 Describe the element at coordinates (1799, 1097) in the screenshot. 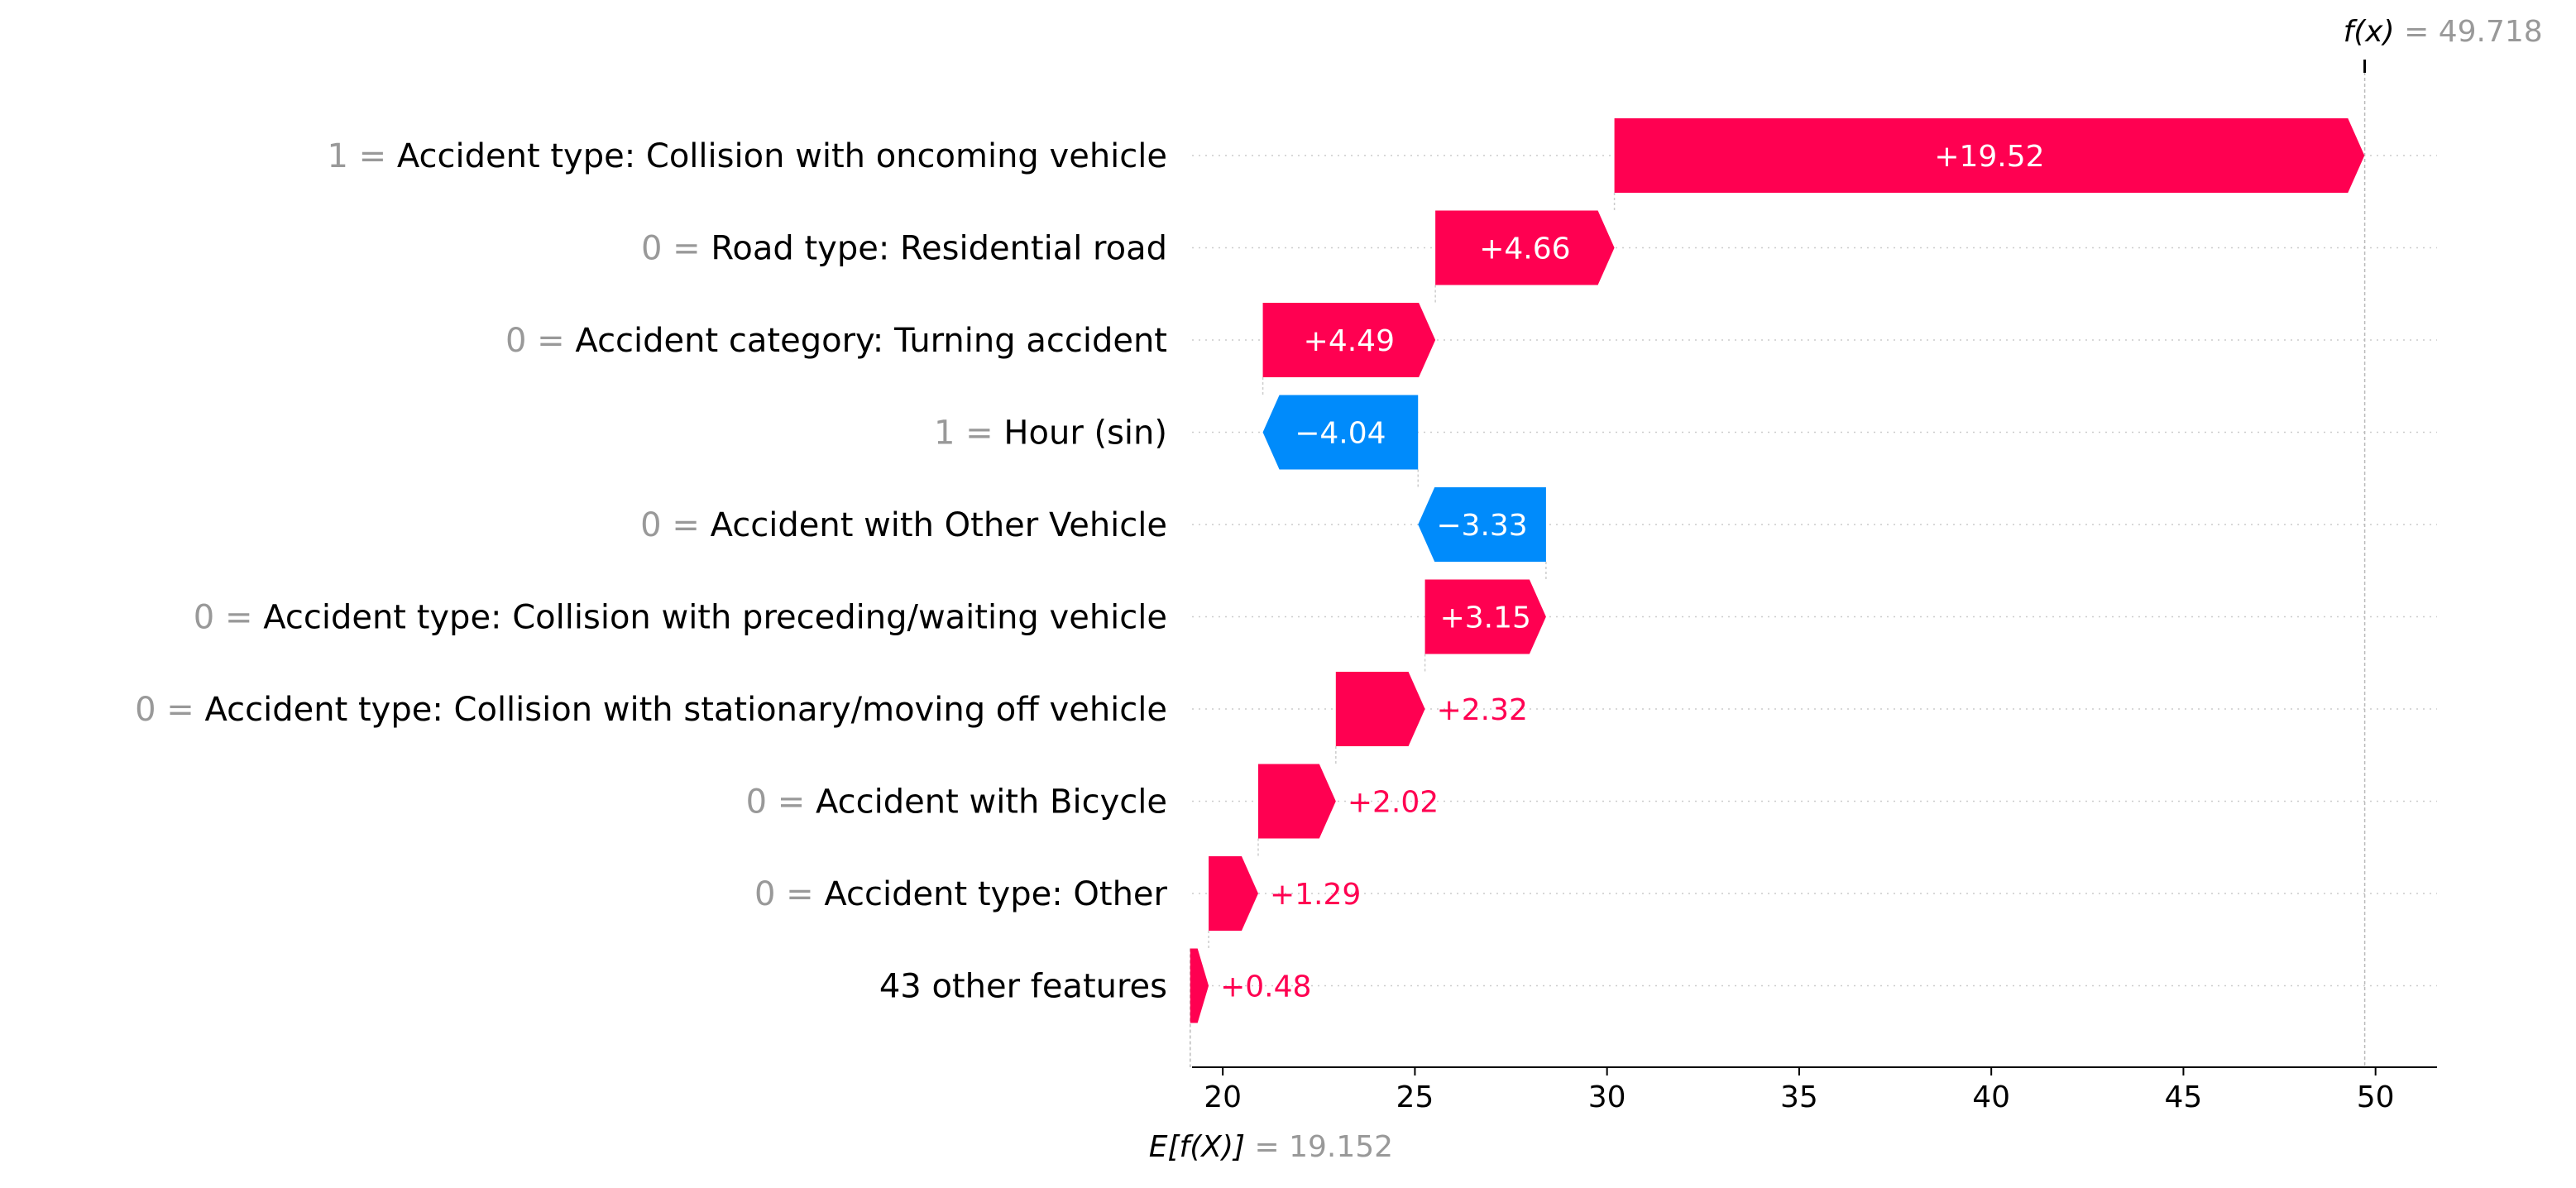

I see `x-tick-label: 35` at that location.